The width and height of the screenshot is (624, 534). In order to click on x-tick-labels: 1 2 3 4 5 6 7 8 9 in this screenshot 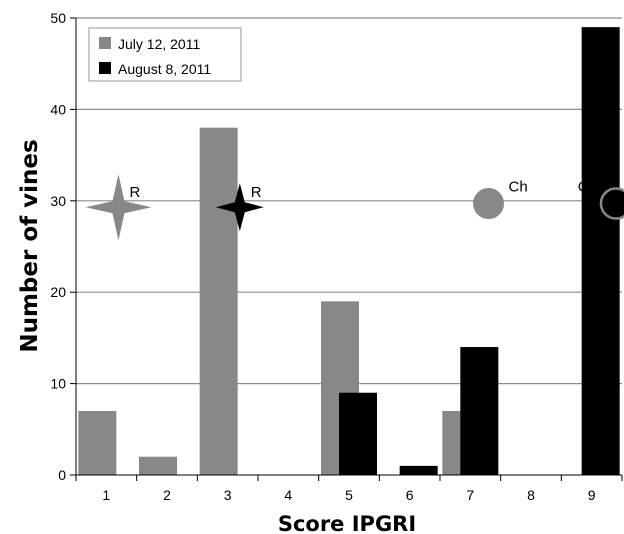, I will do `click(348, 495)`.